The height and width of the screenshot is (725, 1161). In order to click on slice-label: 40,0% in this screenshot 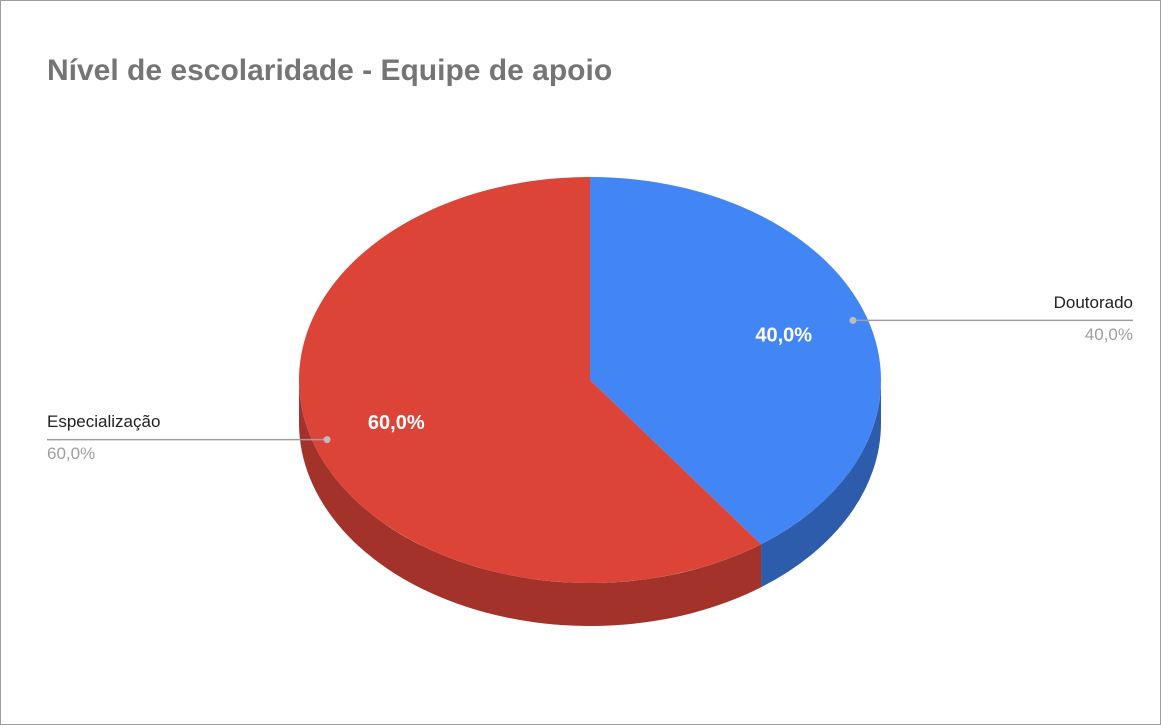, I will do `click(783, 335)`.